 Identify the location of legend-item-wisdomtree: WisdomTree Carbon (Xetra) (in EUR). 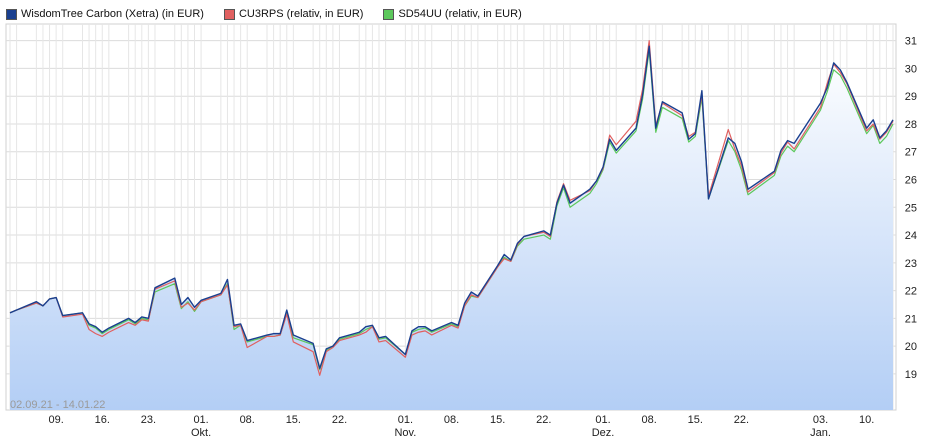
(105, 14).